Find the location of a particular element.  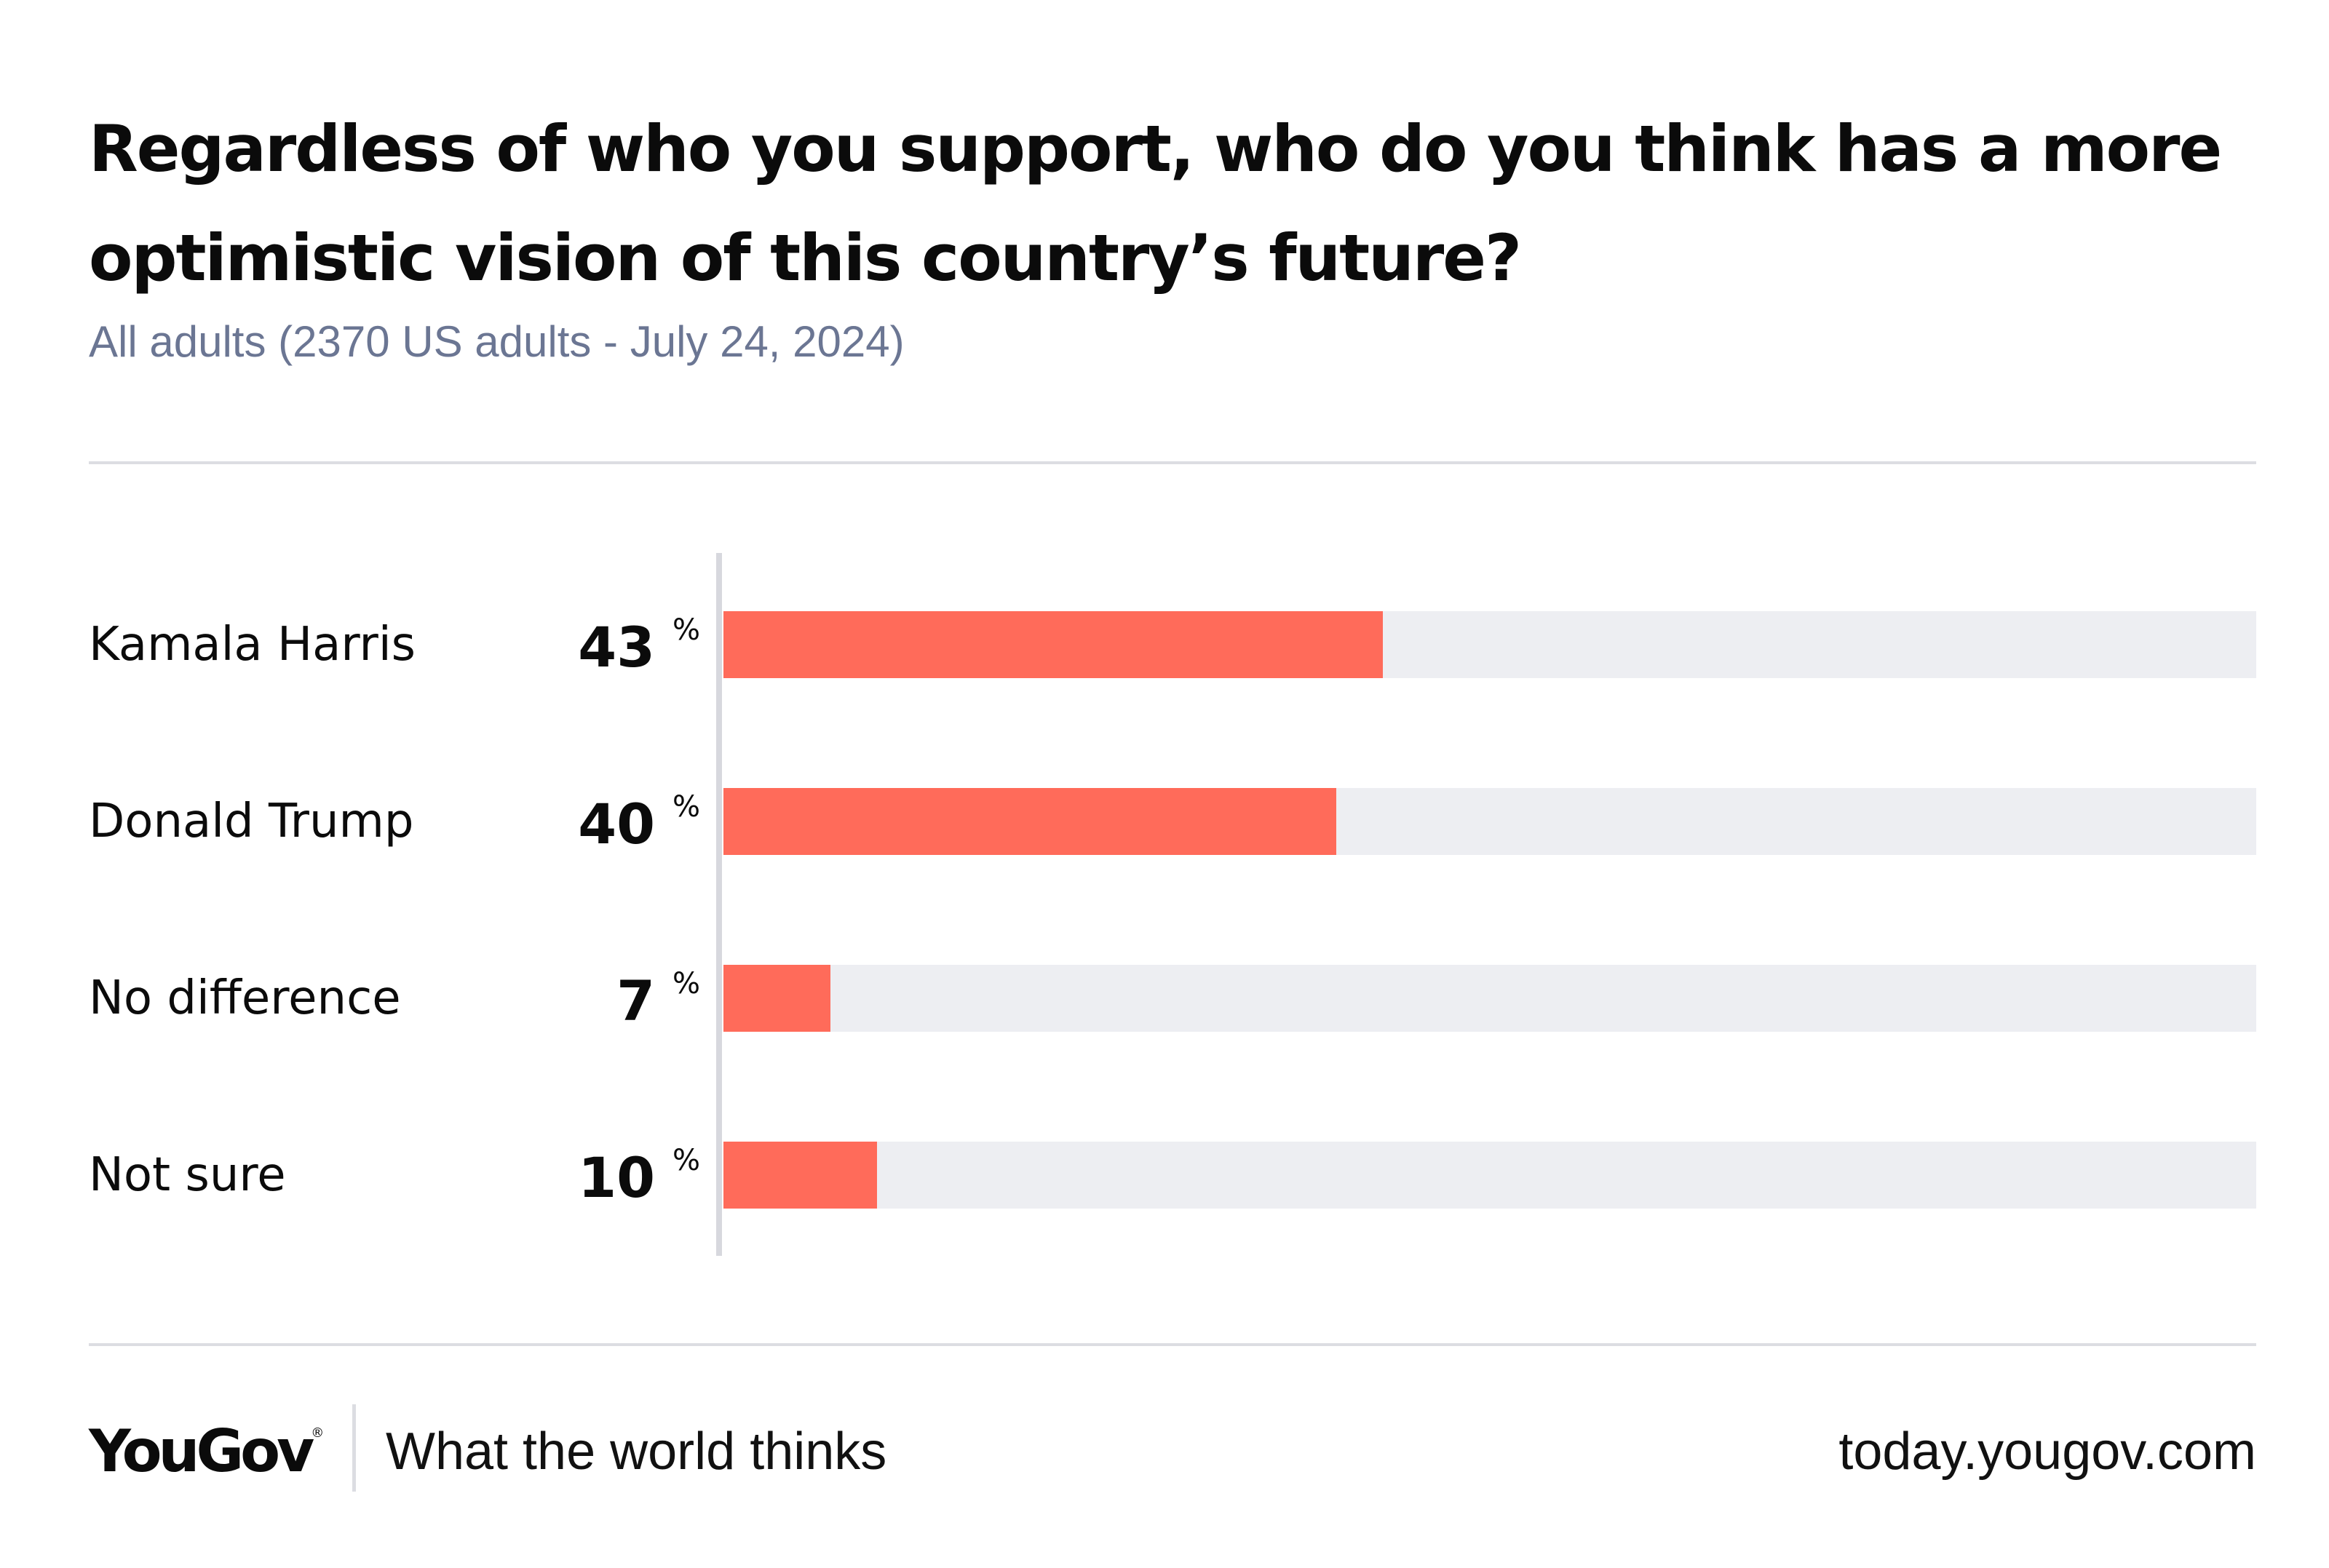

data-label: 7 is located at coordinates (635, 1000).